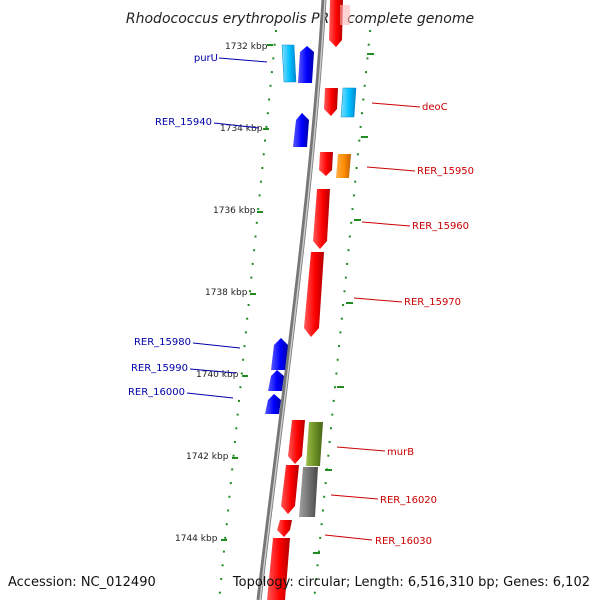 This screenshot has width=600, height=600. Describe the element at coordinates (289, 229) in the screenshot. I see `reverse-strand-genes` at that location.